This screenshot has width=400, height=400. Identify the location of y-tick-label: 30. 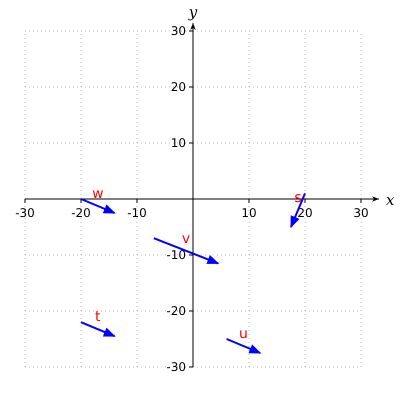
(178, 31).